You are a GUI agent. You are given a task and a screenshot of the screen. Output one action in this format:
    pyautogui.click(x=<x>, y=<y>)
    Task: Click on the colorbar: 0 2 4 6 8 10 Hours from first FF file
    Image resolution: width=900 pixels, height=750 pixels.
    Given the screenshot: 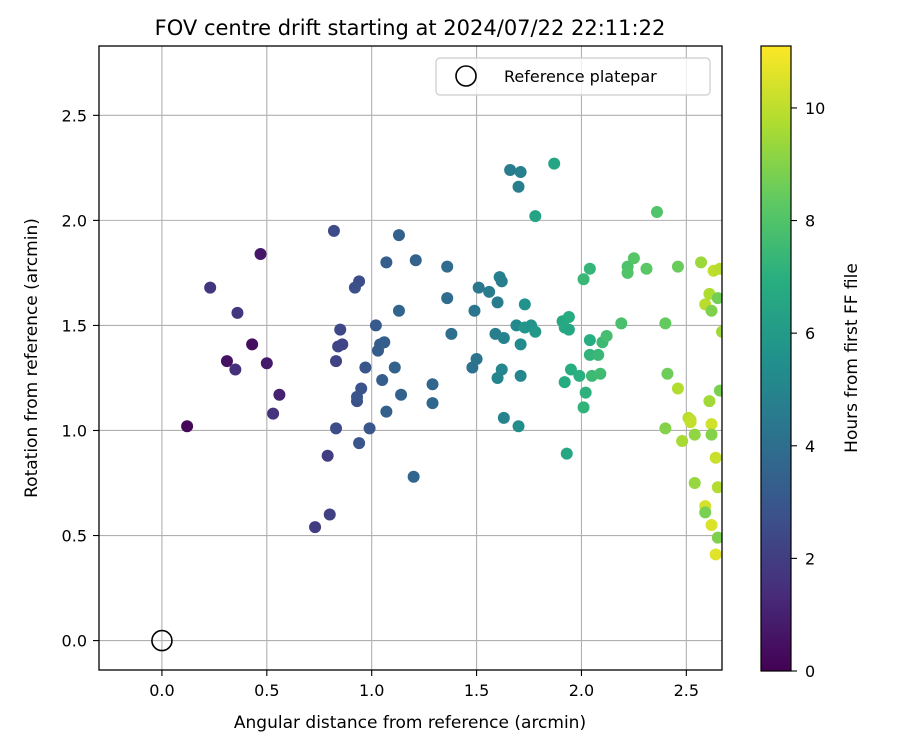 What is the action you would take?
    pyautogui.click(x=811, y=363)
    